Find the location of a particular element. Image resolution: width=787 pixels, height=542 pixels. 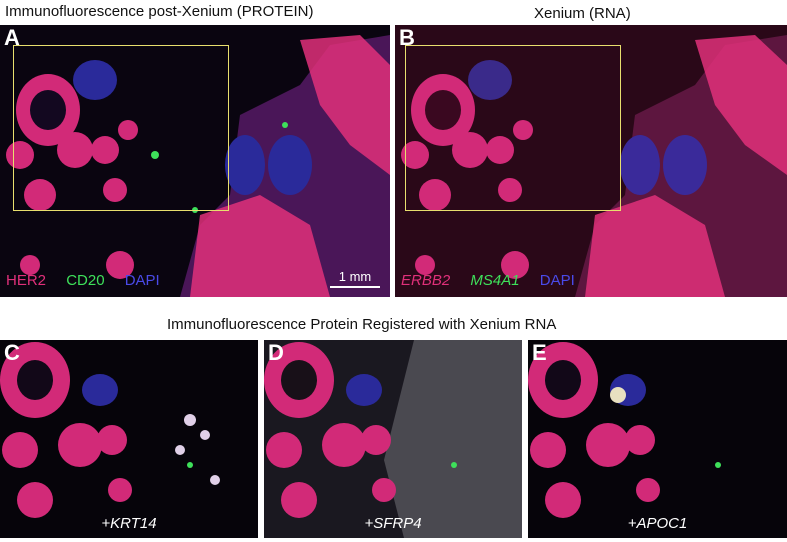

scale-bar-line is located at coordinates (355, 287).